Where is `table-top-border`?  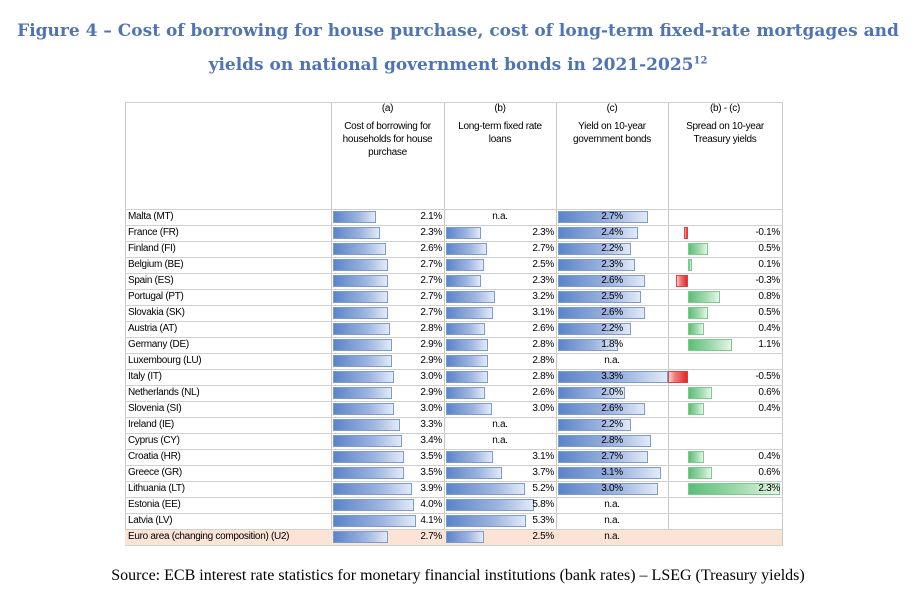
table-top-border is located at coordinates (454, 102).